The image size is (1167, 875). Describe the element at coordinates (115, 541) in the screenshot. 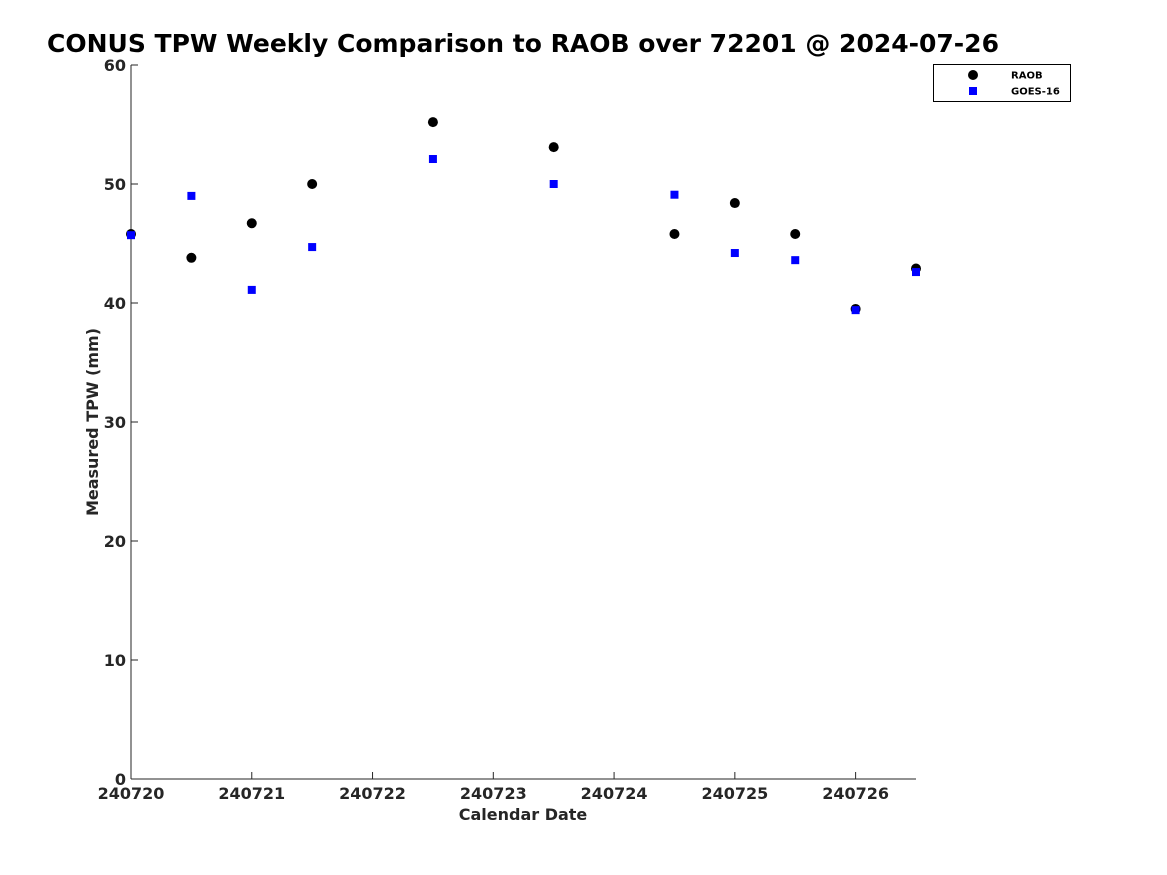

I see `y-tick-label: 20` at that location.